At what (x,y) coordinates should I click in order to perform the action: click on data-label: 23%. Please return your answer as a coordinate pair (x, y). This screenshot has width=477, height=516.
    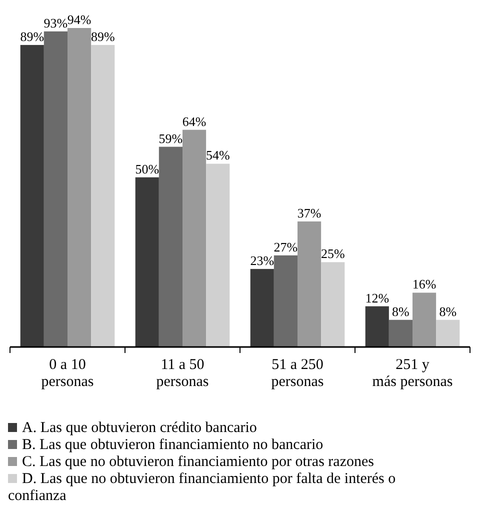
    Looking at the image, I should click on (262, 260).